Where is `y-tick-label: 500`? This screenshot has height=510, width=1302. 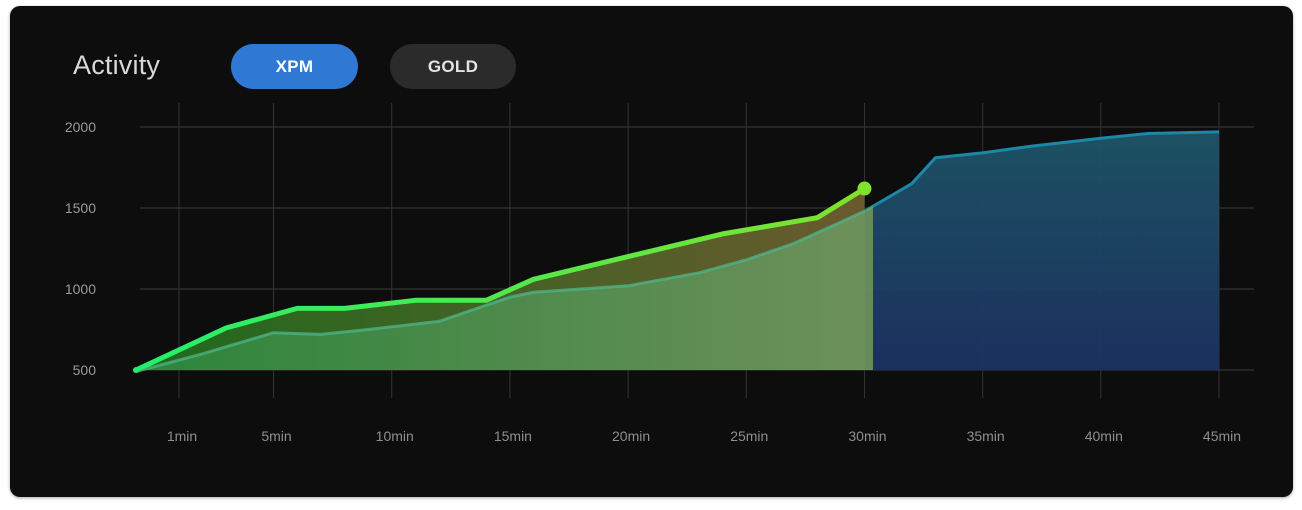 y-tick-label: 500 is located at coordinates (85, 370).